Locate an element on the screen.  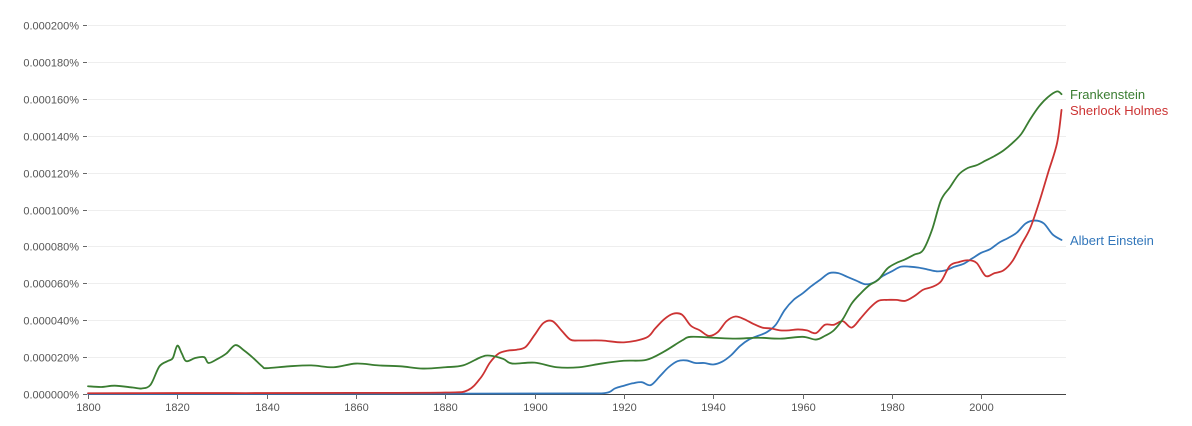
y-tick-label: 0.000060% is located at coordinates (51, 285).